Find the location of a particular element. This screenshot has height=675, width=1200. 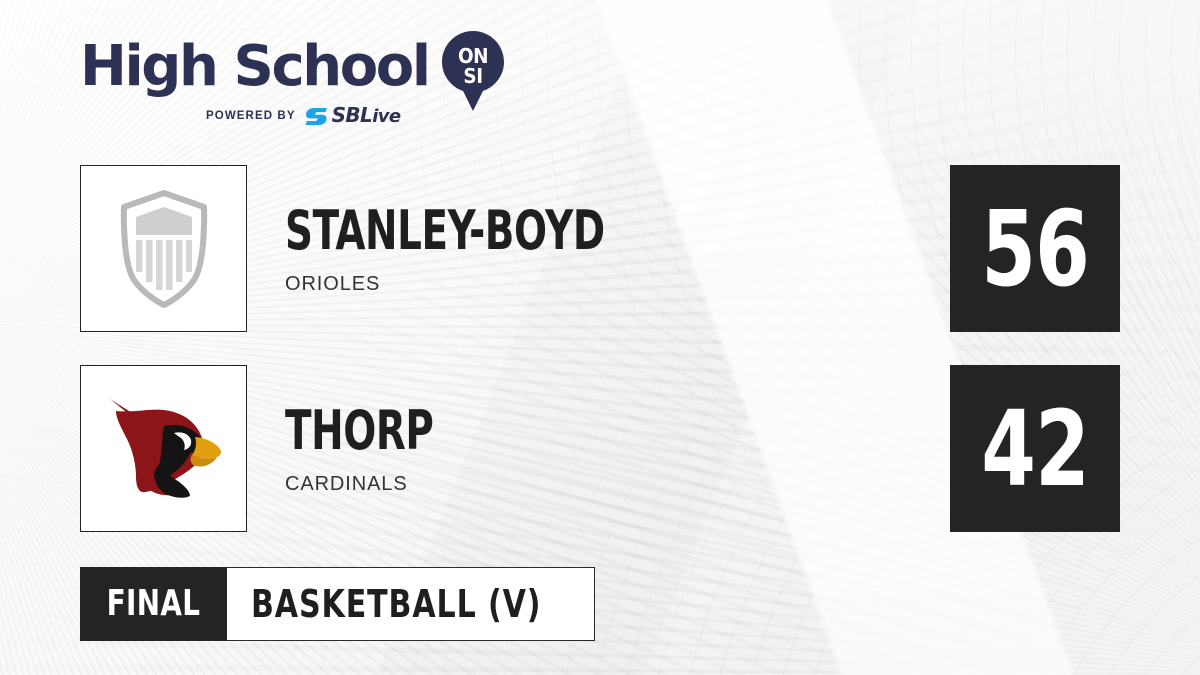

brand-lockup: High School ON SI POWERED BY SBLive is located at coordinates (295, 82).